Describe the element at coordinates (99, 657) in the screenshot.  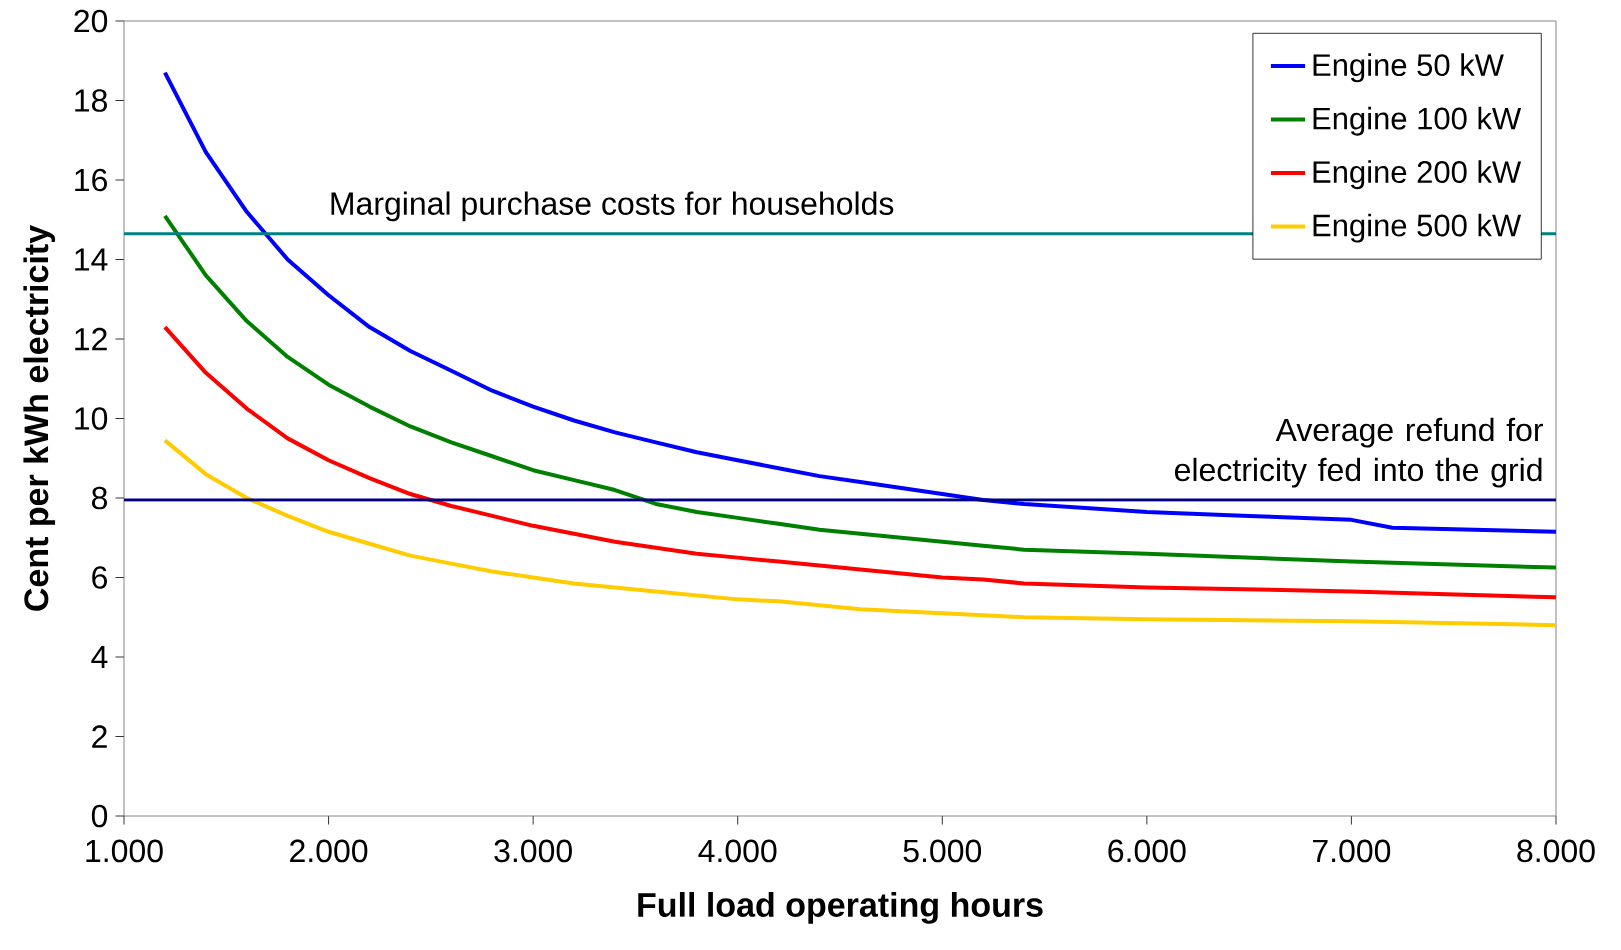
I see `y-tick-label: 4` at that location.